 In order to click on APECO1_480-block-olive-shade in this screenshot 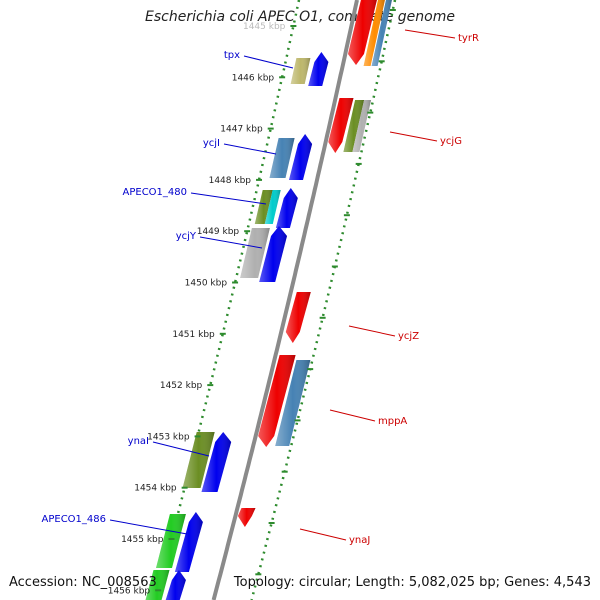, I will do `click(263, 207)`.